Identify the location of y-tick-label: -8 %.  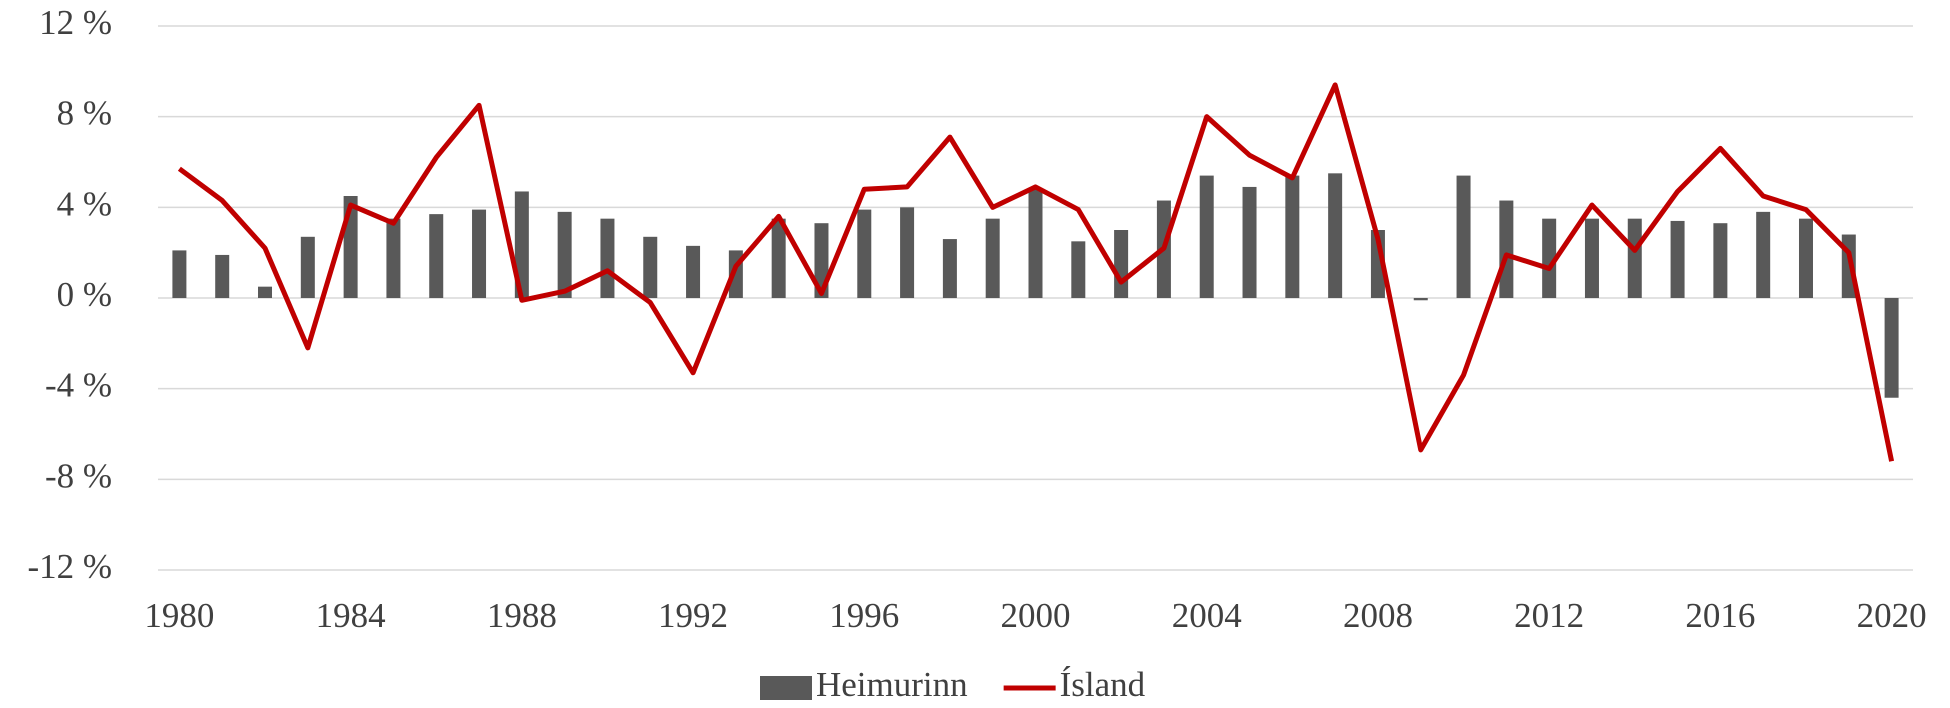
(78, 475).